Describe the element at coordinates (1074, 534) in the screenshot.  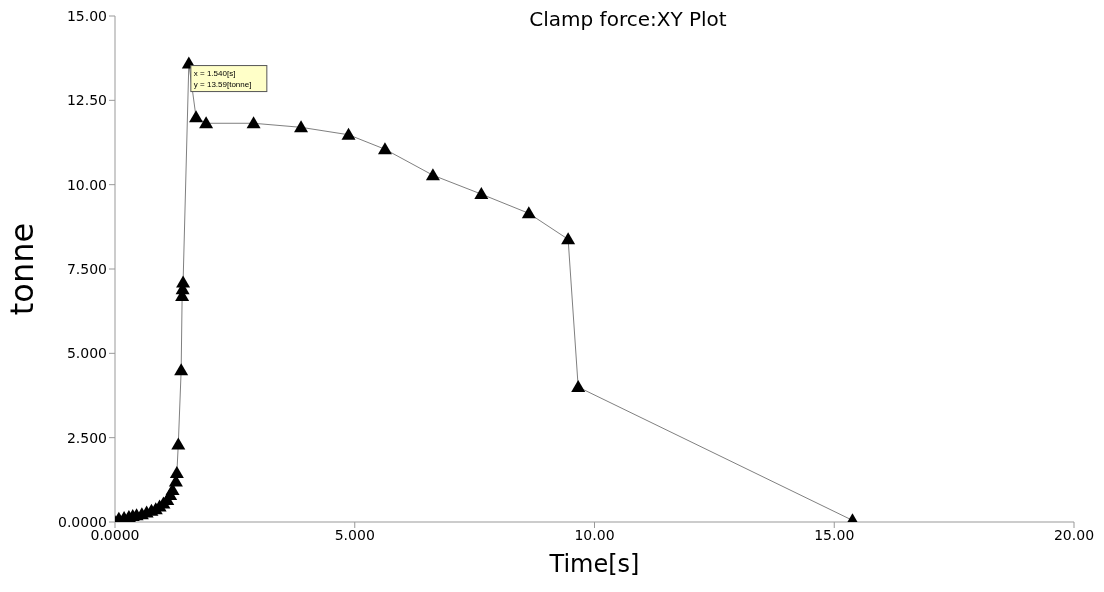
I see `x-tick-label: 20.00` at that location.